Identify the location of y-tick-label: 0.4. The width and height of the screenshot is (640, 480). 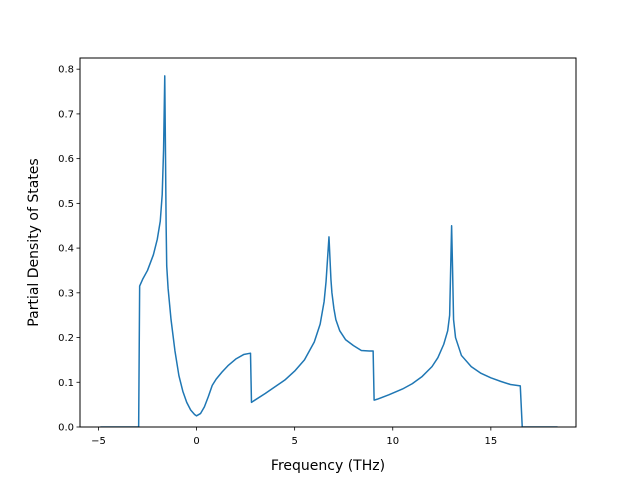
(66, 249).